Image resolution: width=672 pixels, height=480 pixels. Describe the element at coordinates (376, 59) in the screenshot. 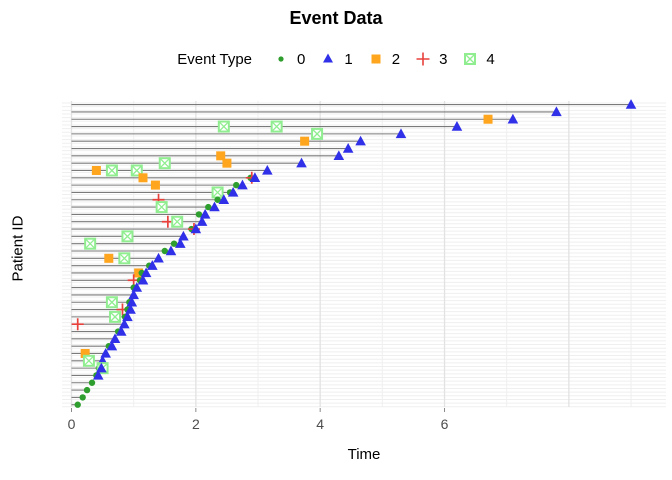

I see `filled-square-icon` at that location.